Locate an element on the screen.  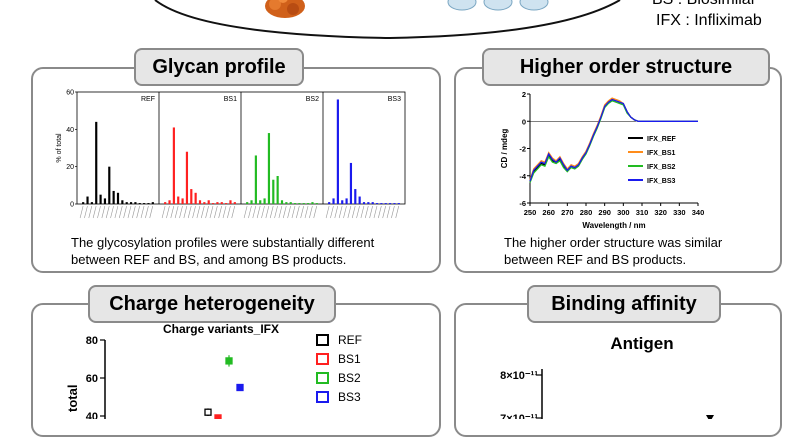
cd-y-tick-label: -6 is located at coordinates (522, 203).